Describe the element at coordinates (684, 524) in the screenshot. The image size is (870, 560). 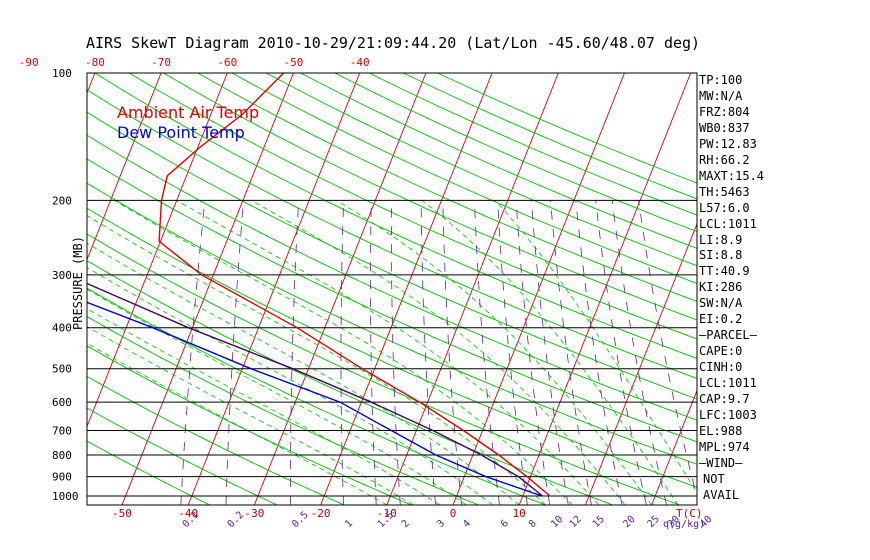
I see `mixing-ratio-unit-label: q(g/kg)` at that location.